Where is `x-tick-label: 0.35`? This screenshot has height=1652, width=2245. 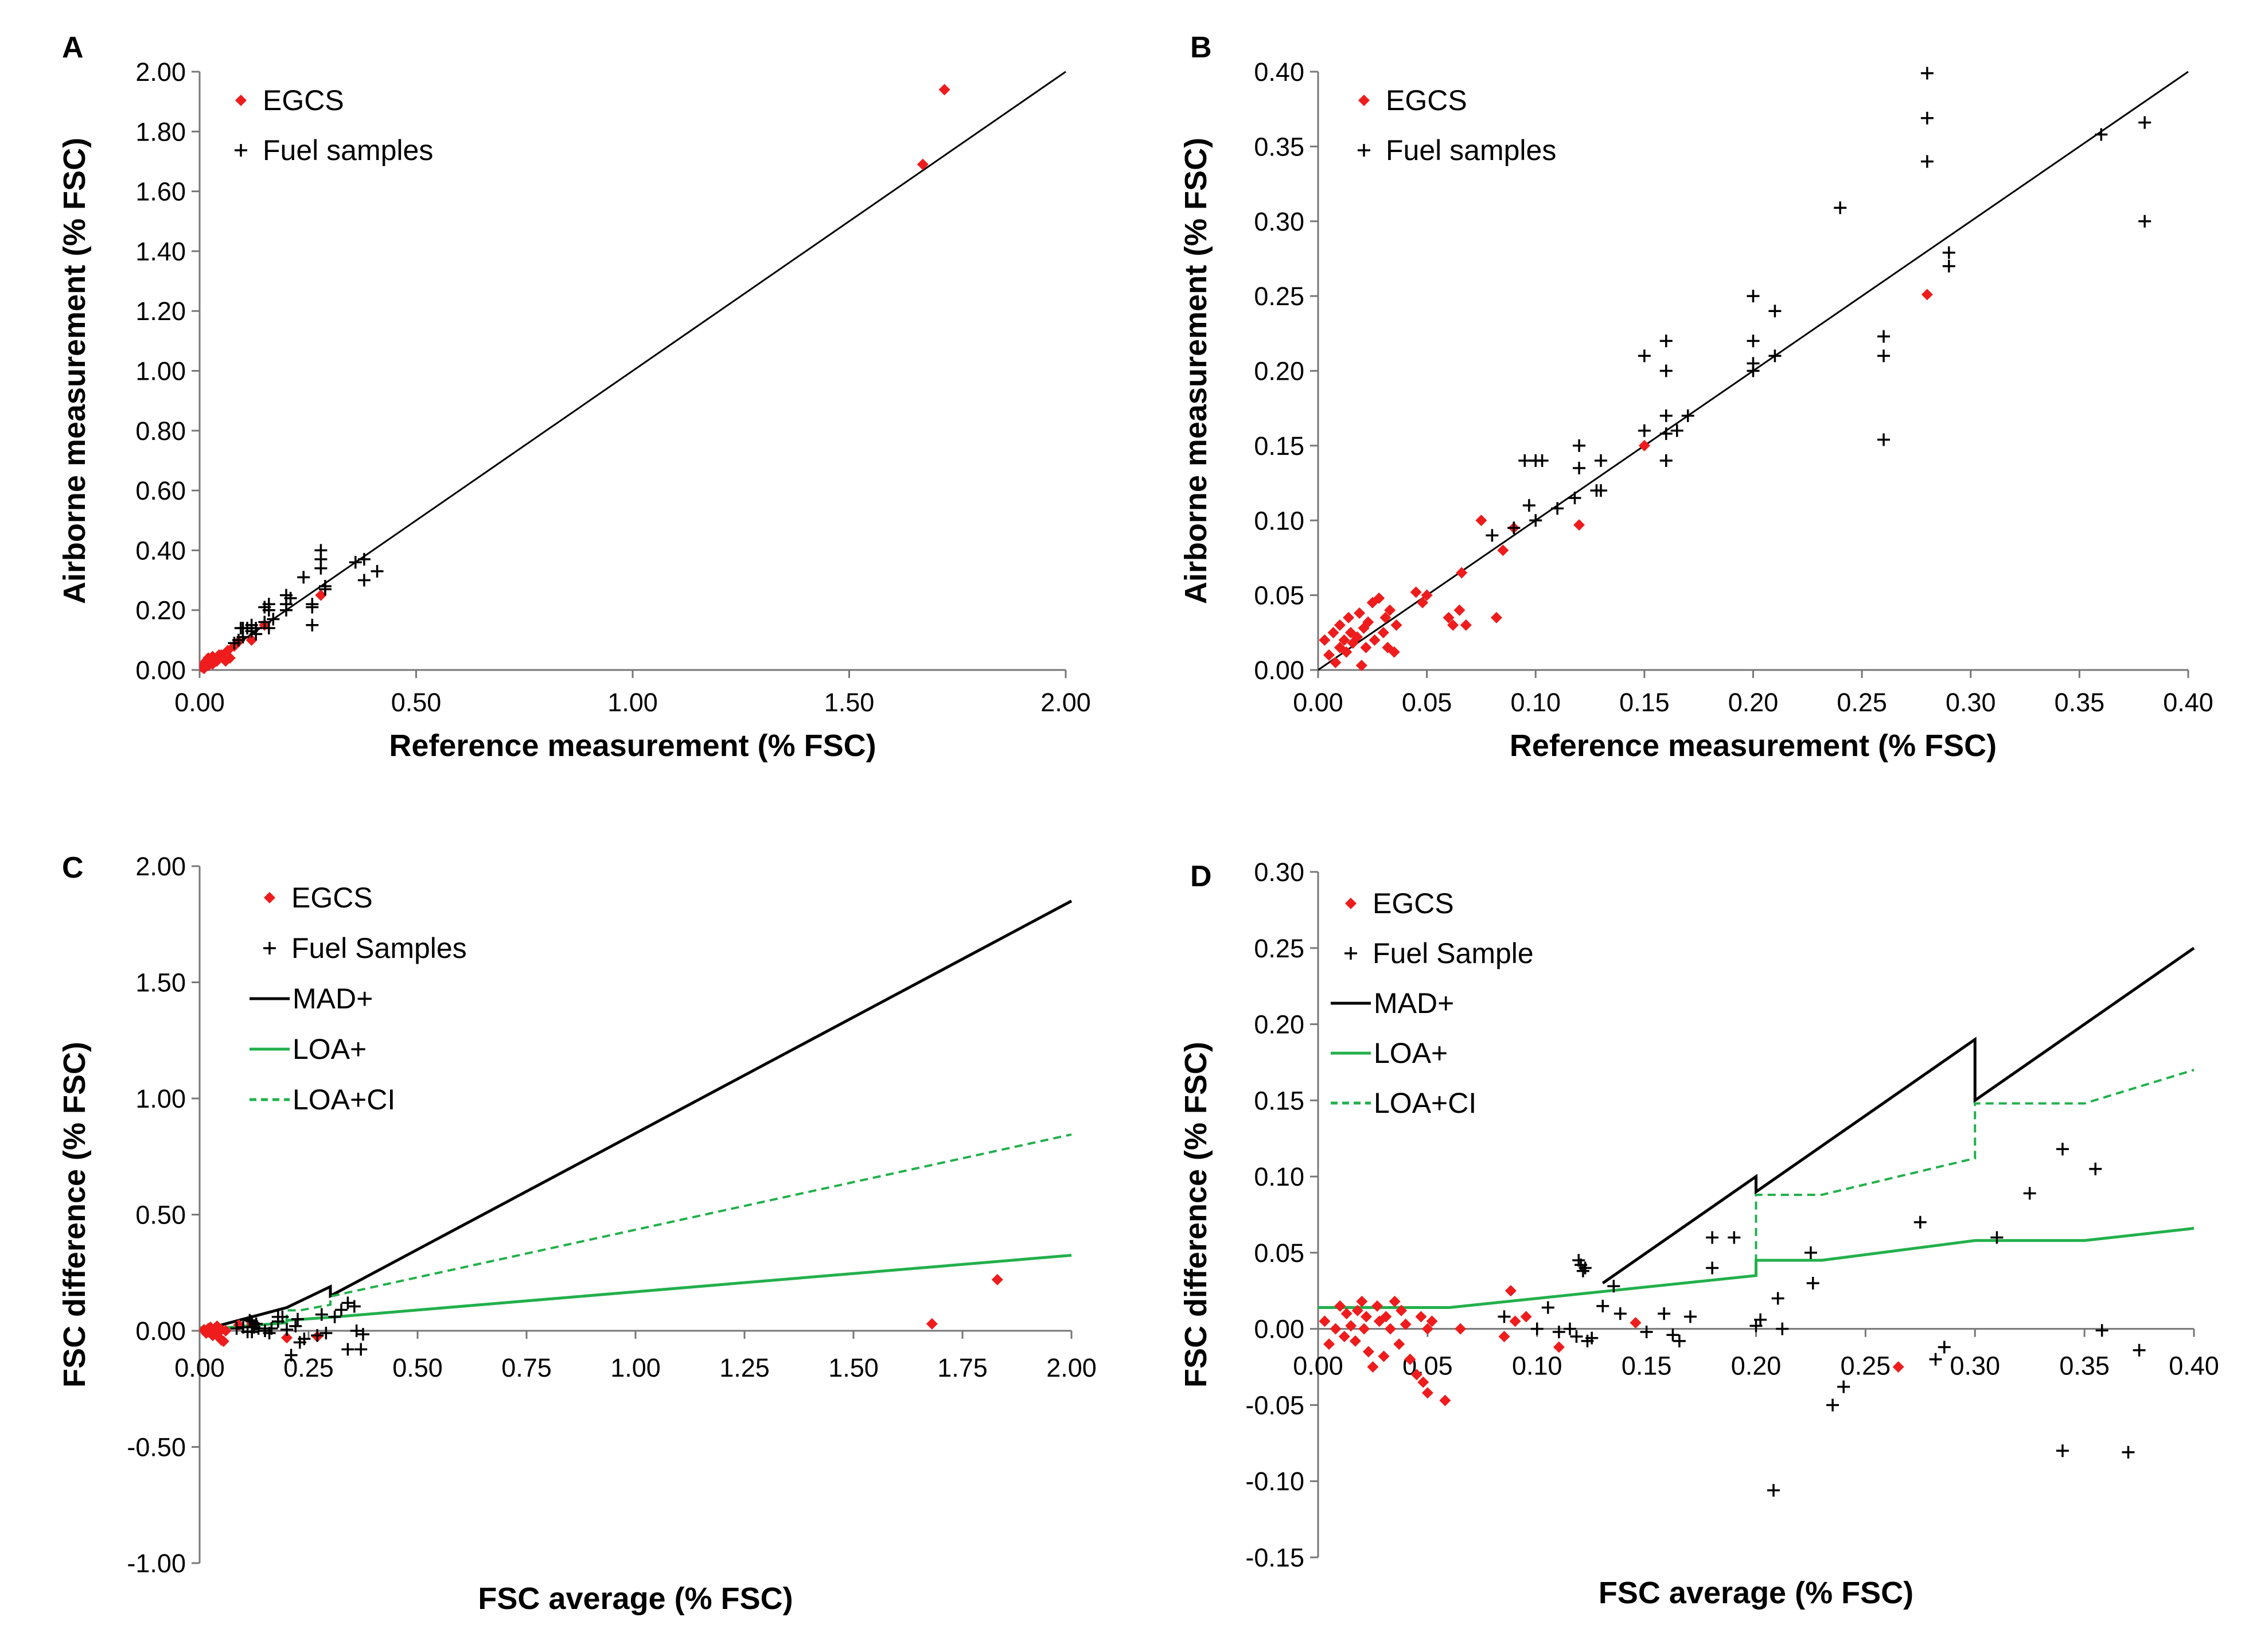 x-tick-label: 0.35 is located at coordinates (2084, 1366).